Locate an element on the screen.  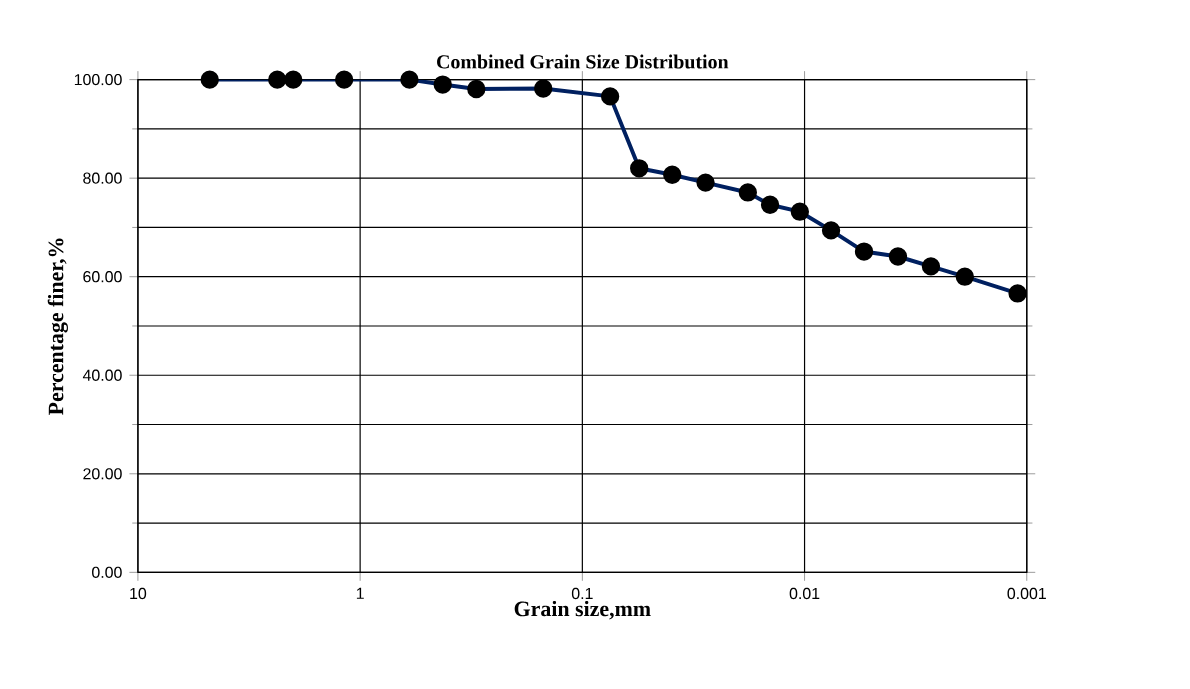
x-tick-label: 0.1 is located at coordinates (582, 593).